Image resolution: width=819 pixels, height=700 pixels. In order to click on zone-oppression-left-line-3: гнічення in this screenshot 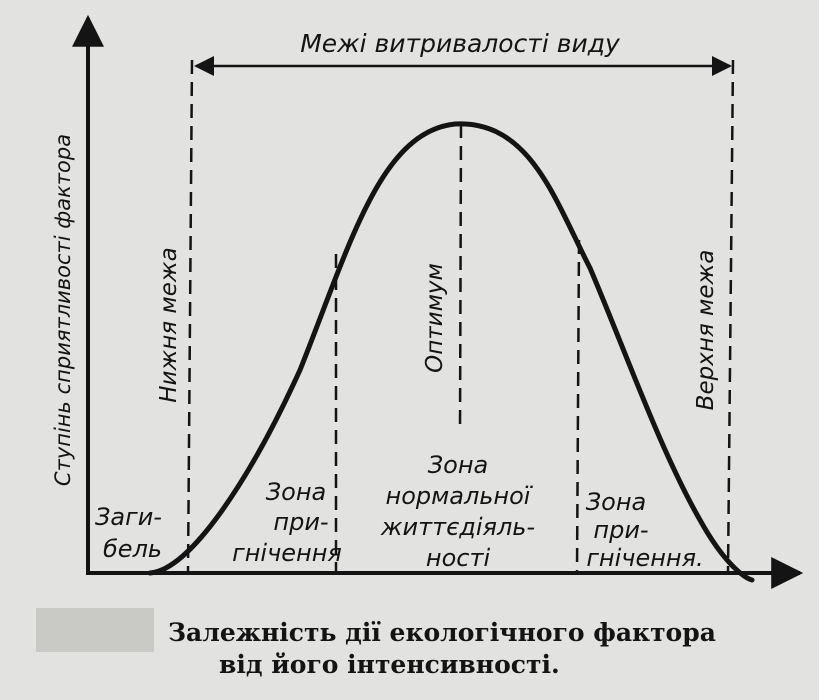, I will do `click(287, 553)`.